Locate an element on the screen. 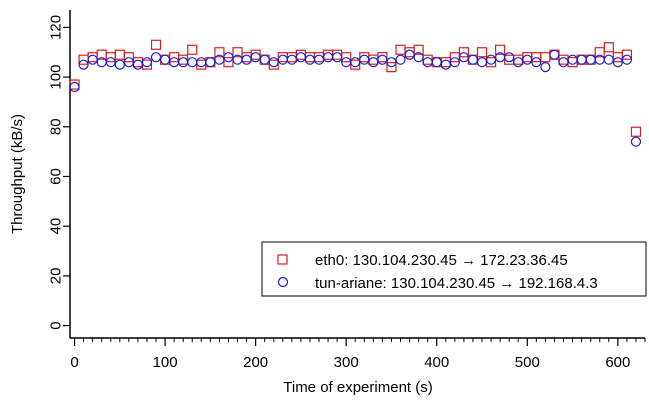  legend-box is located at coordinates (454, 269).